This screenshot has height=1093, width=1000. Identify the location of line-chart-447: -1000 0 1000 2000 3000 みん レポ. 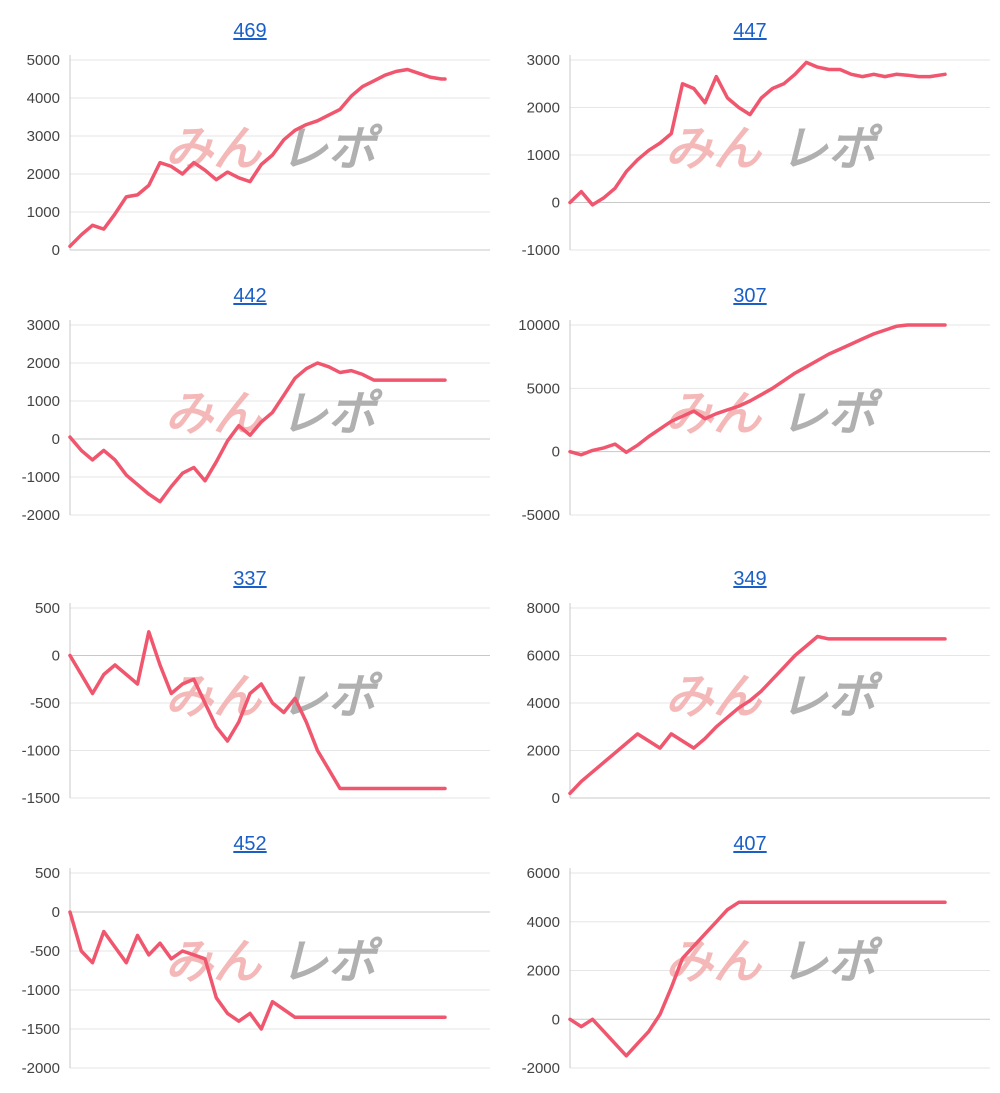
(756, 155).